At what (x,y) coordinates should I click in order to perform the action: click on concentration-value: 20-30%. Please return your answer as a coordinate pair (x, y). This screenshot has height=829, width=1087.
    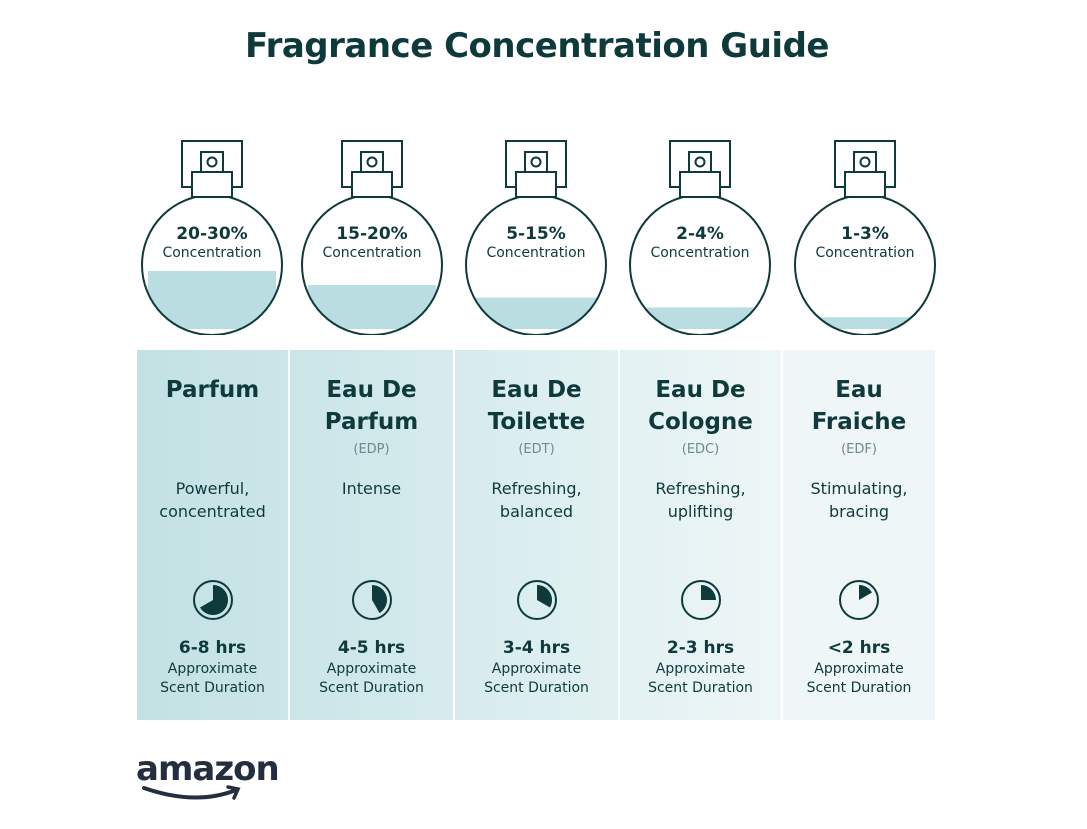
    Looking at the image, I should click on (212, 234).